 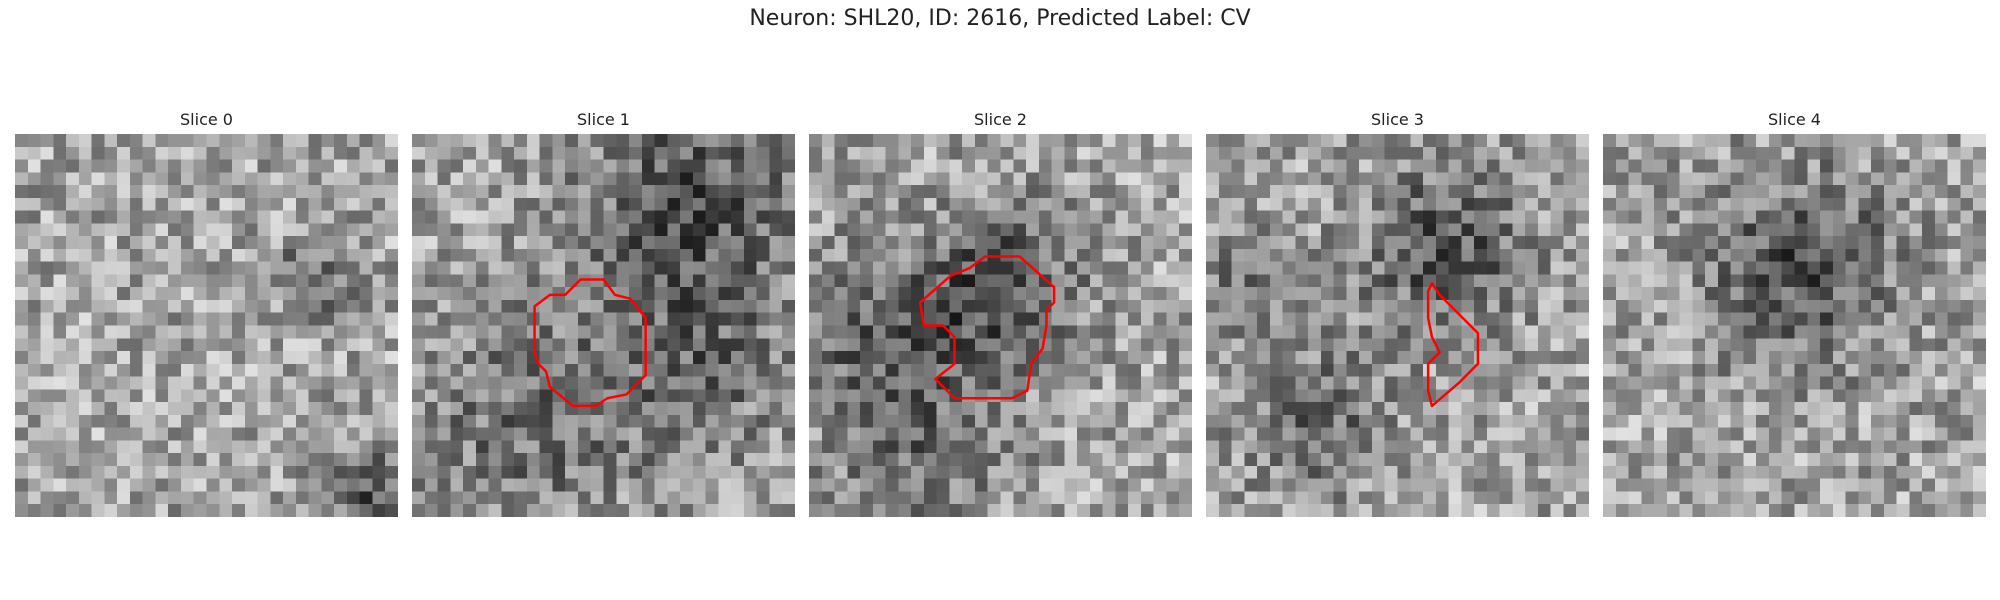 I want to click on slice-panel-4: Slice 4, so click(x=1794, y=312).